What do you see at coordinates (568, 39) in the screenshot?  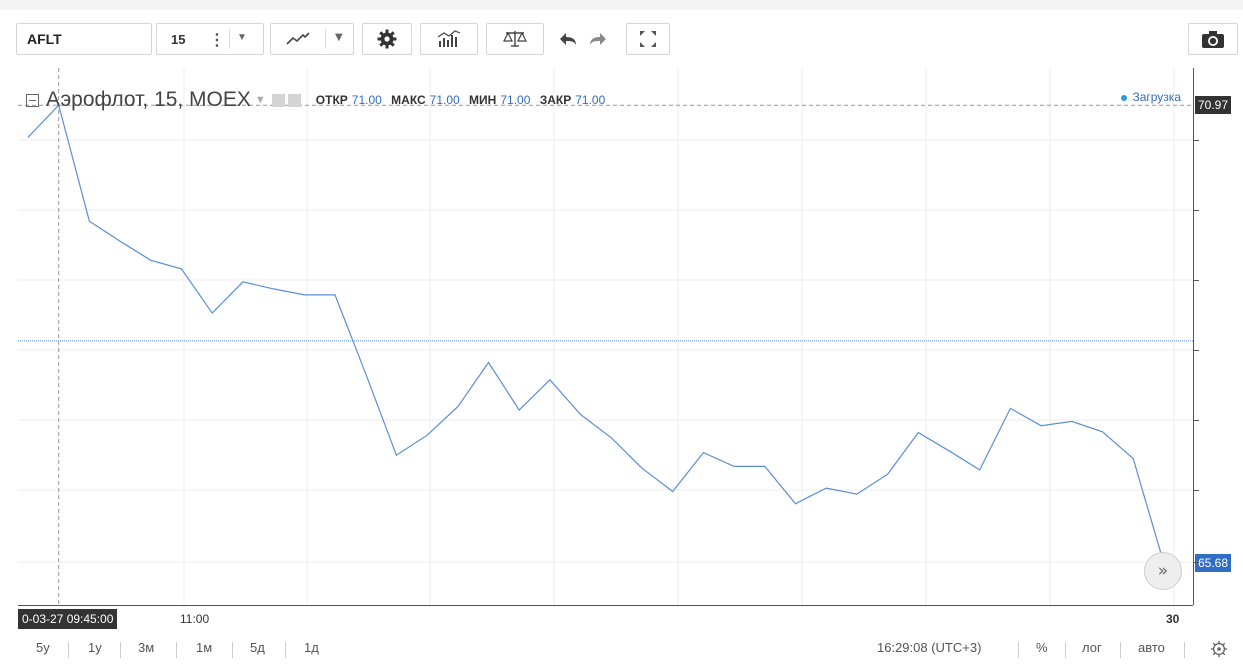 I see `undo-icon` at bounding box center [568, 39].